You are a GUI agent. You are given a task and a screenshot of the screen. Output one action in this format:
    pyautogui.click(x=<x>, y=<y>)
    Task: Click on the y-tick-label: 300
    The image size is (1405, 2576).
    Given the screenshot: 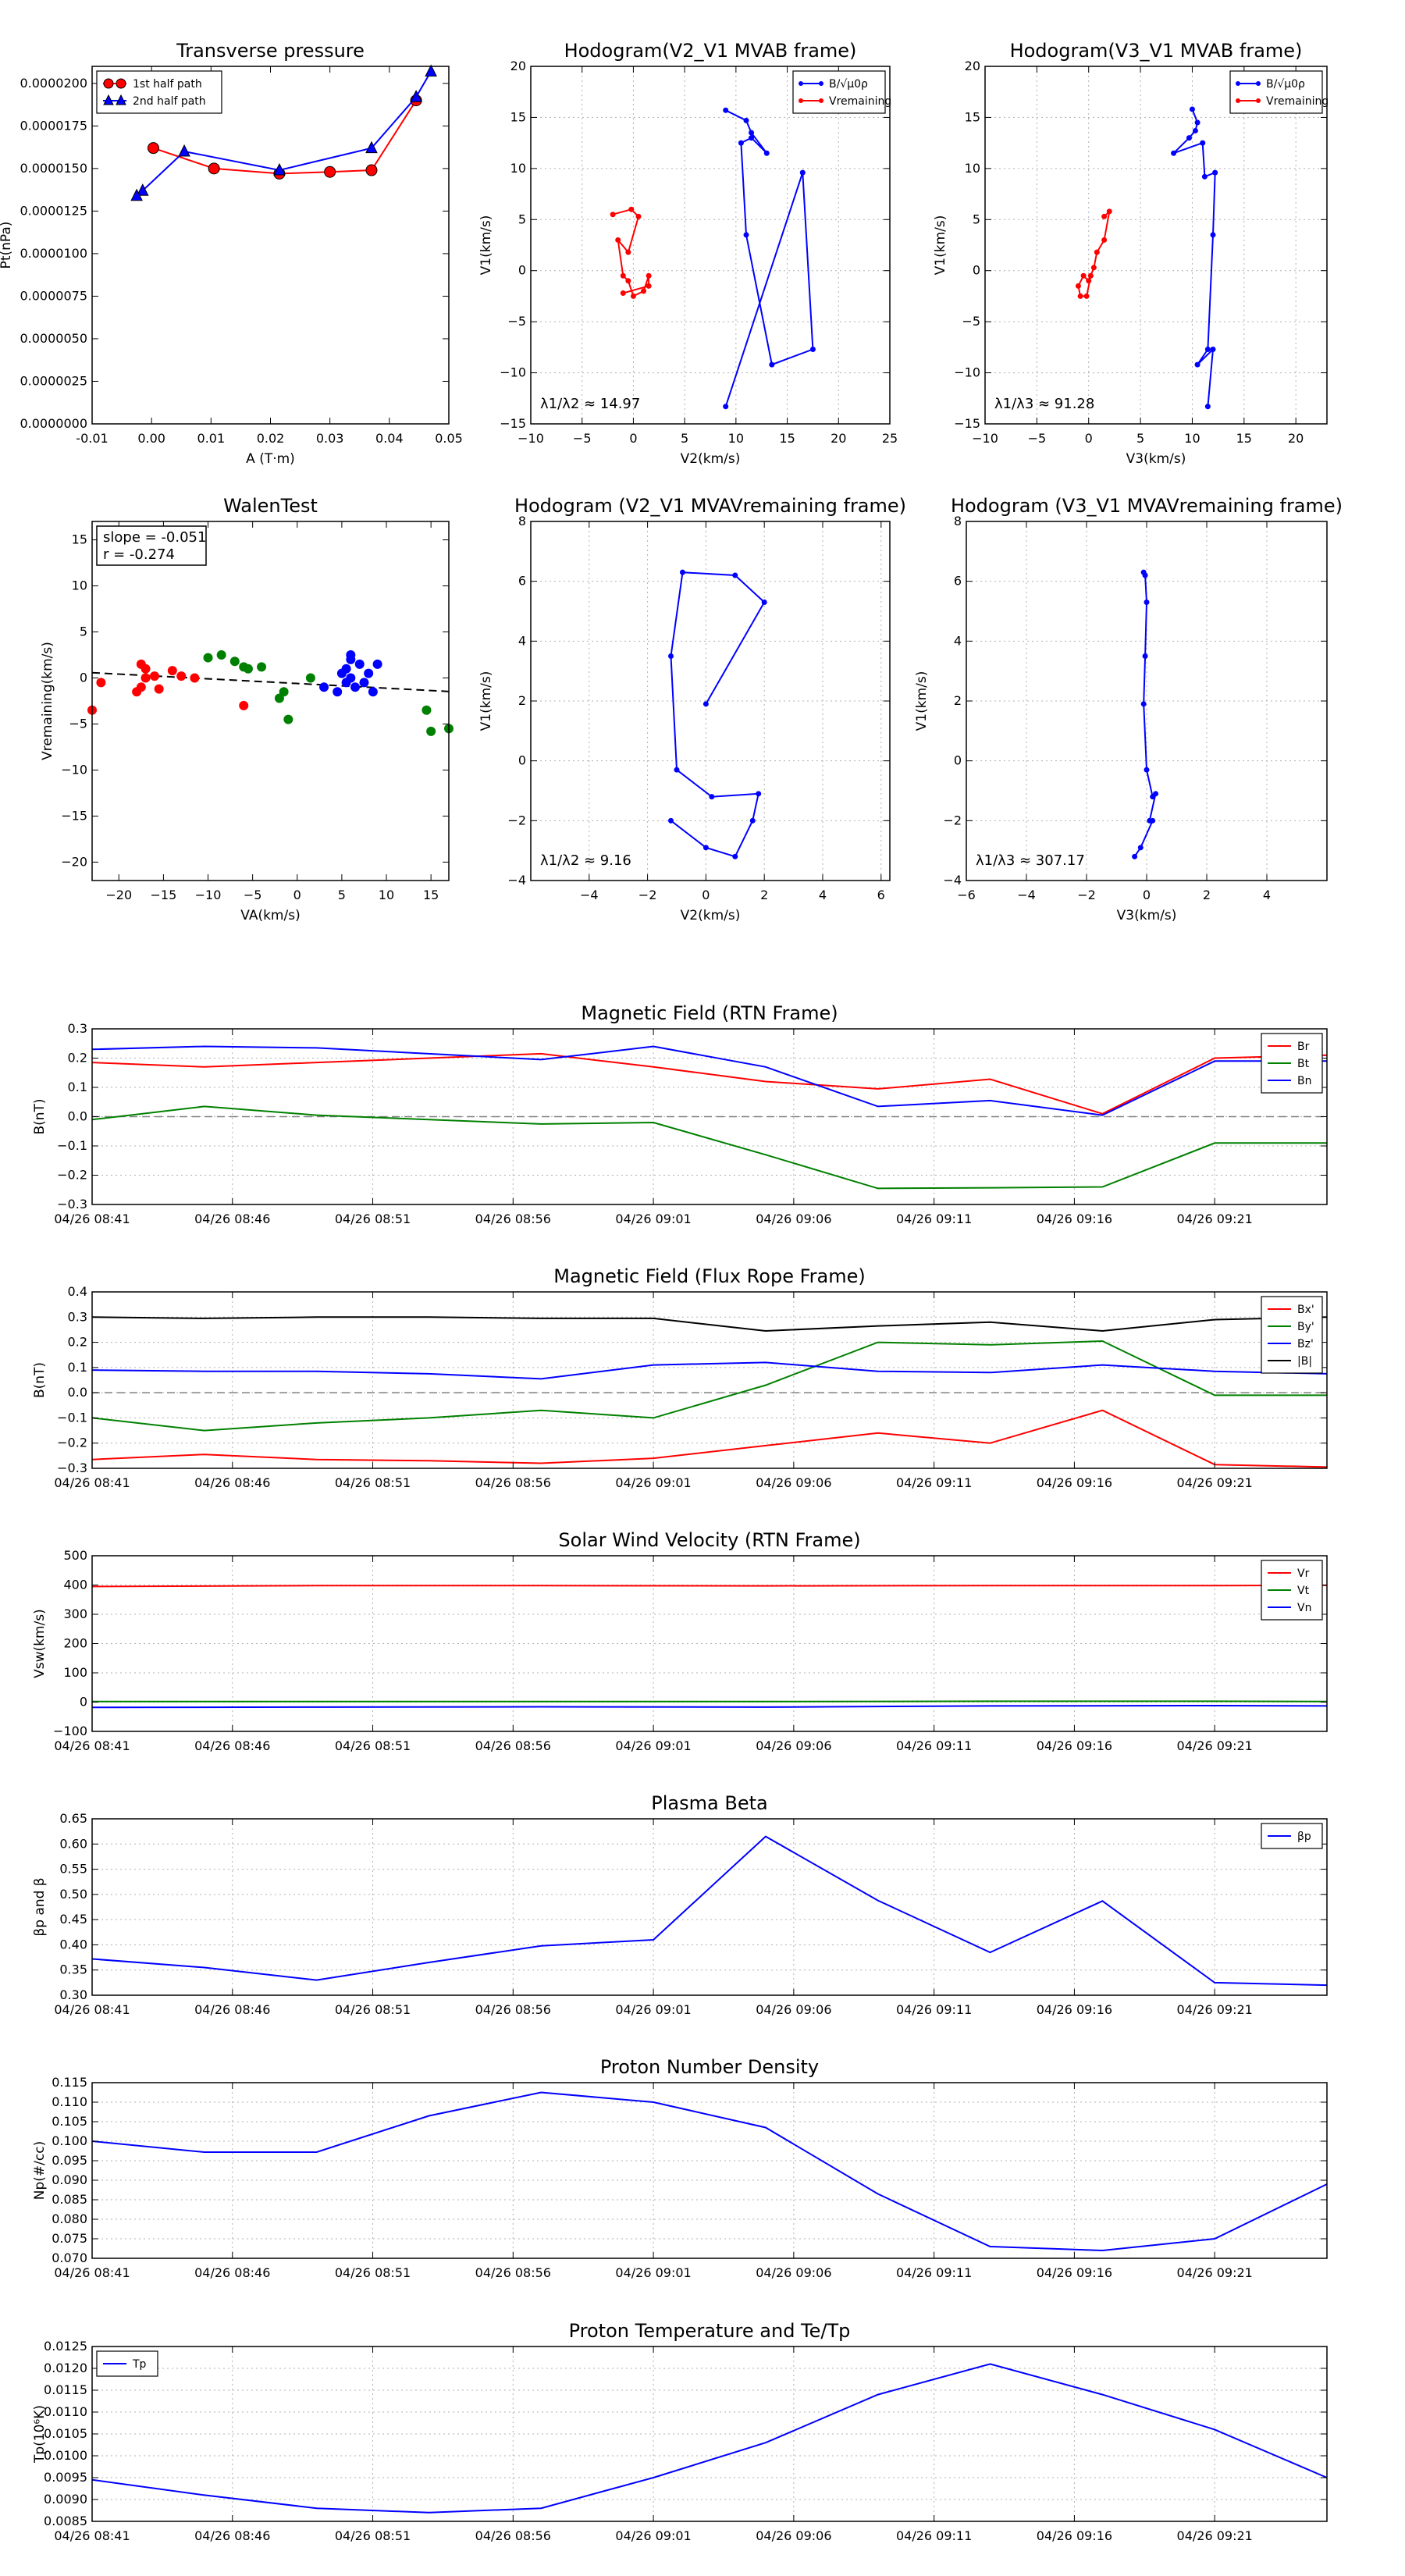 What is the action you would take?
    pyautogui.click(x=75, y=1614)
    